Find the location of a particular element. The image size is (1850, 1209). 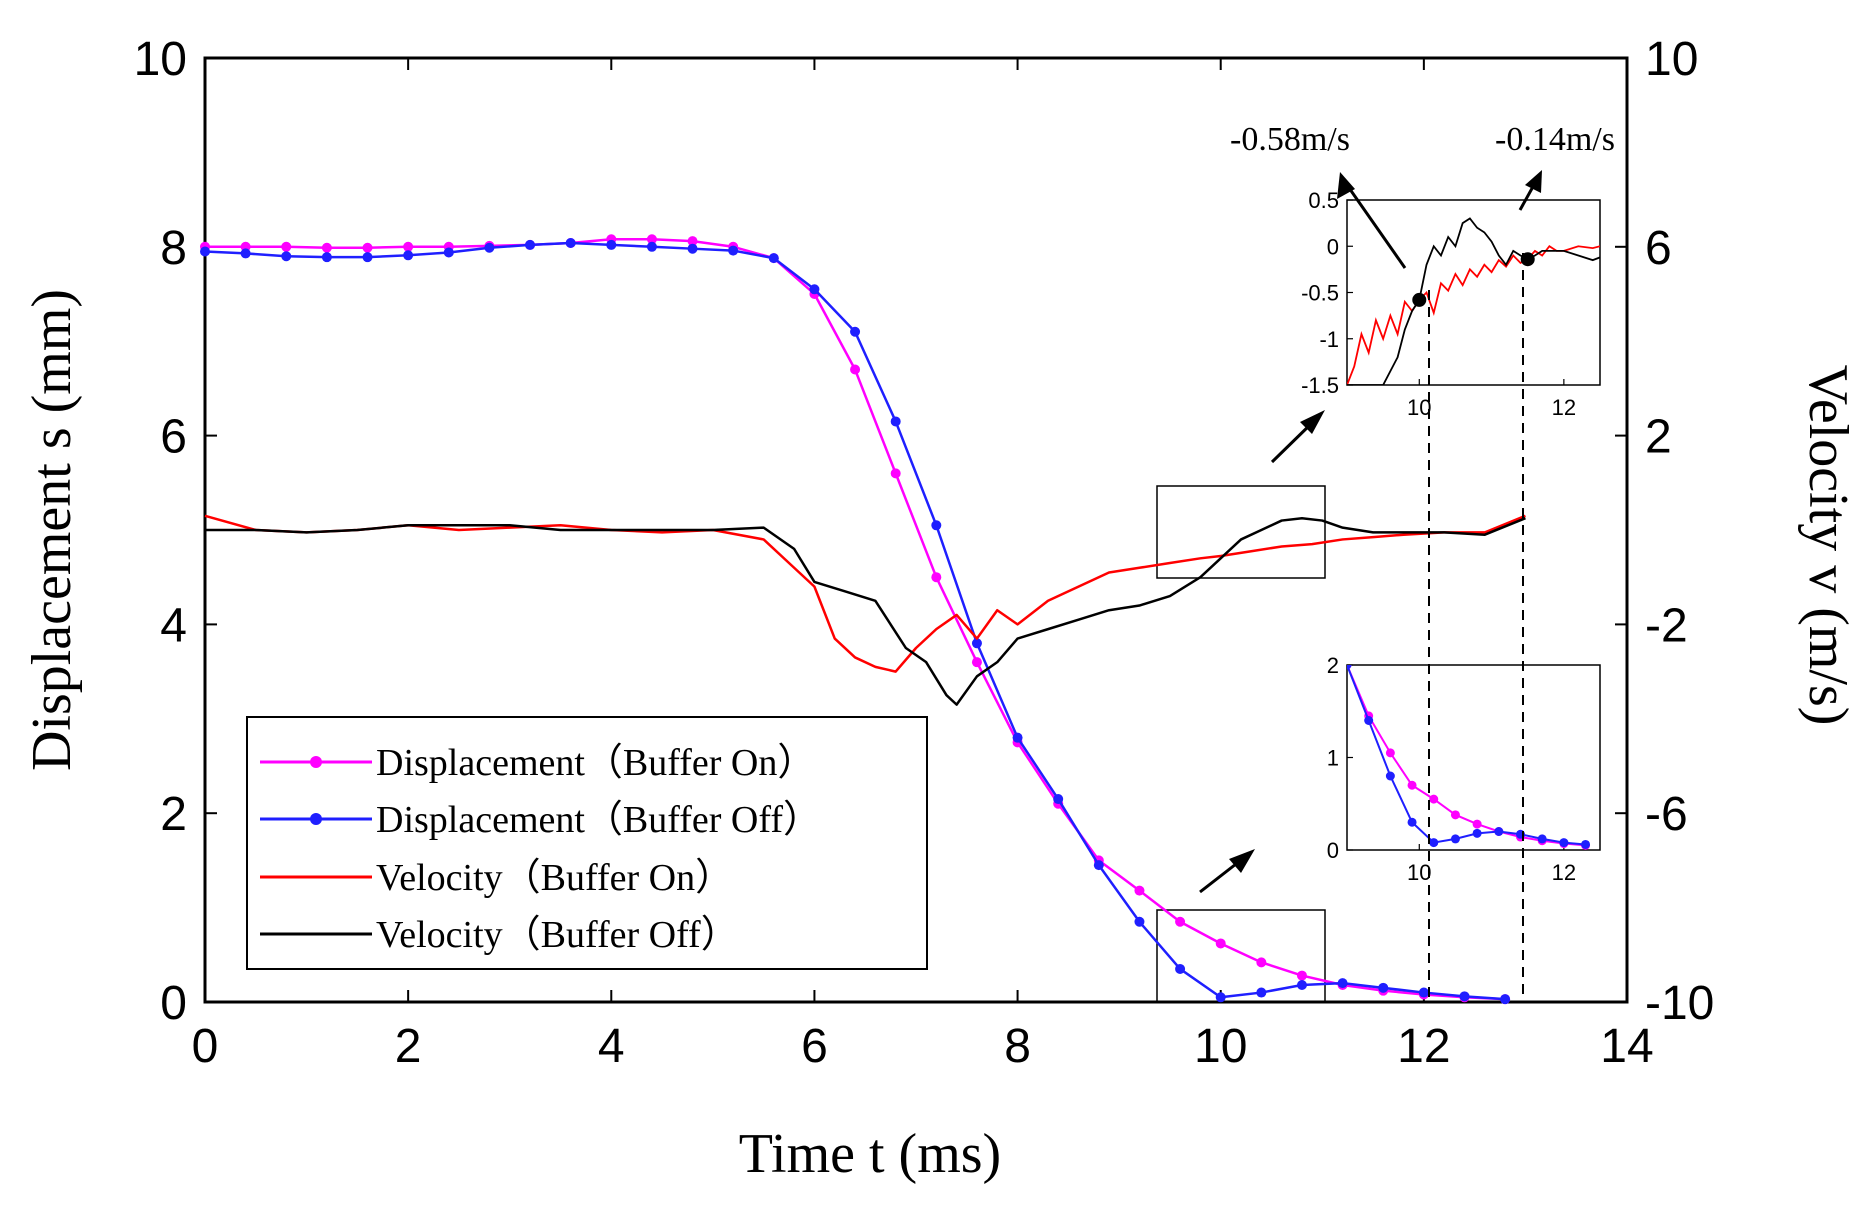

y-tick-label: 4 is located at coordinates (173, 625).